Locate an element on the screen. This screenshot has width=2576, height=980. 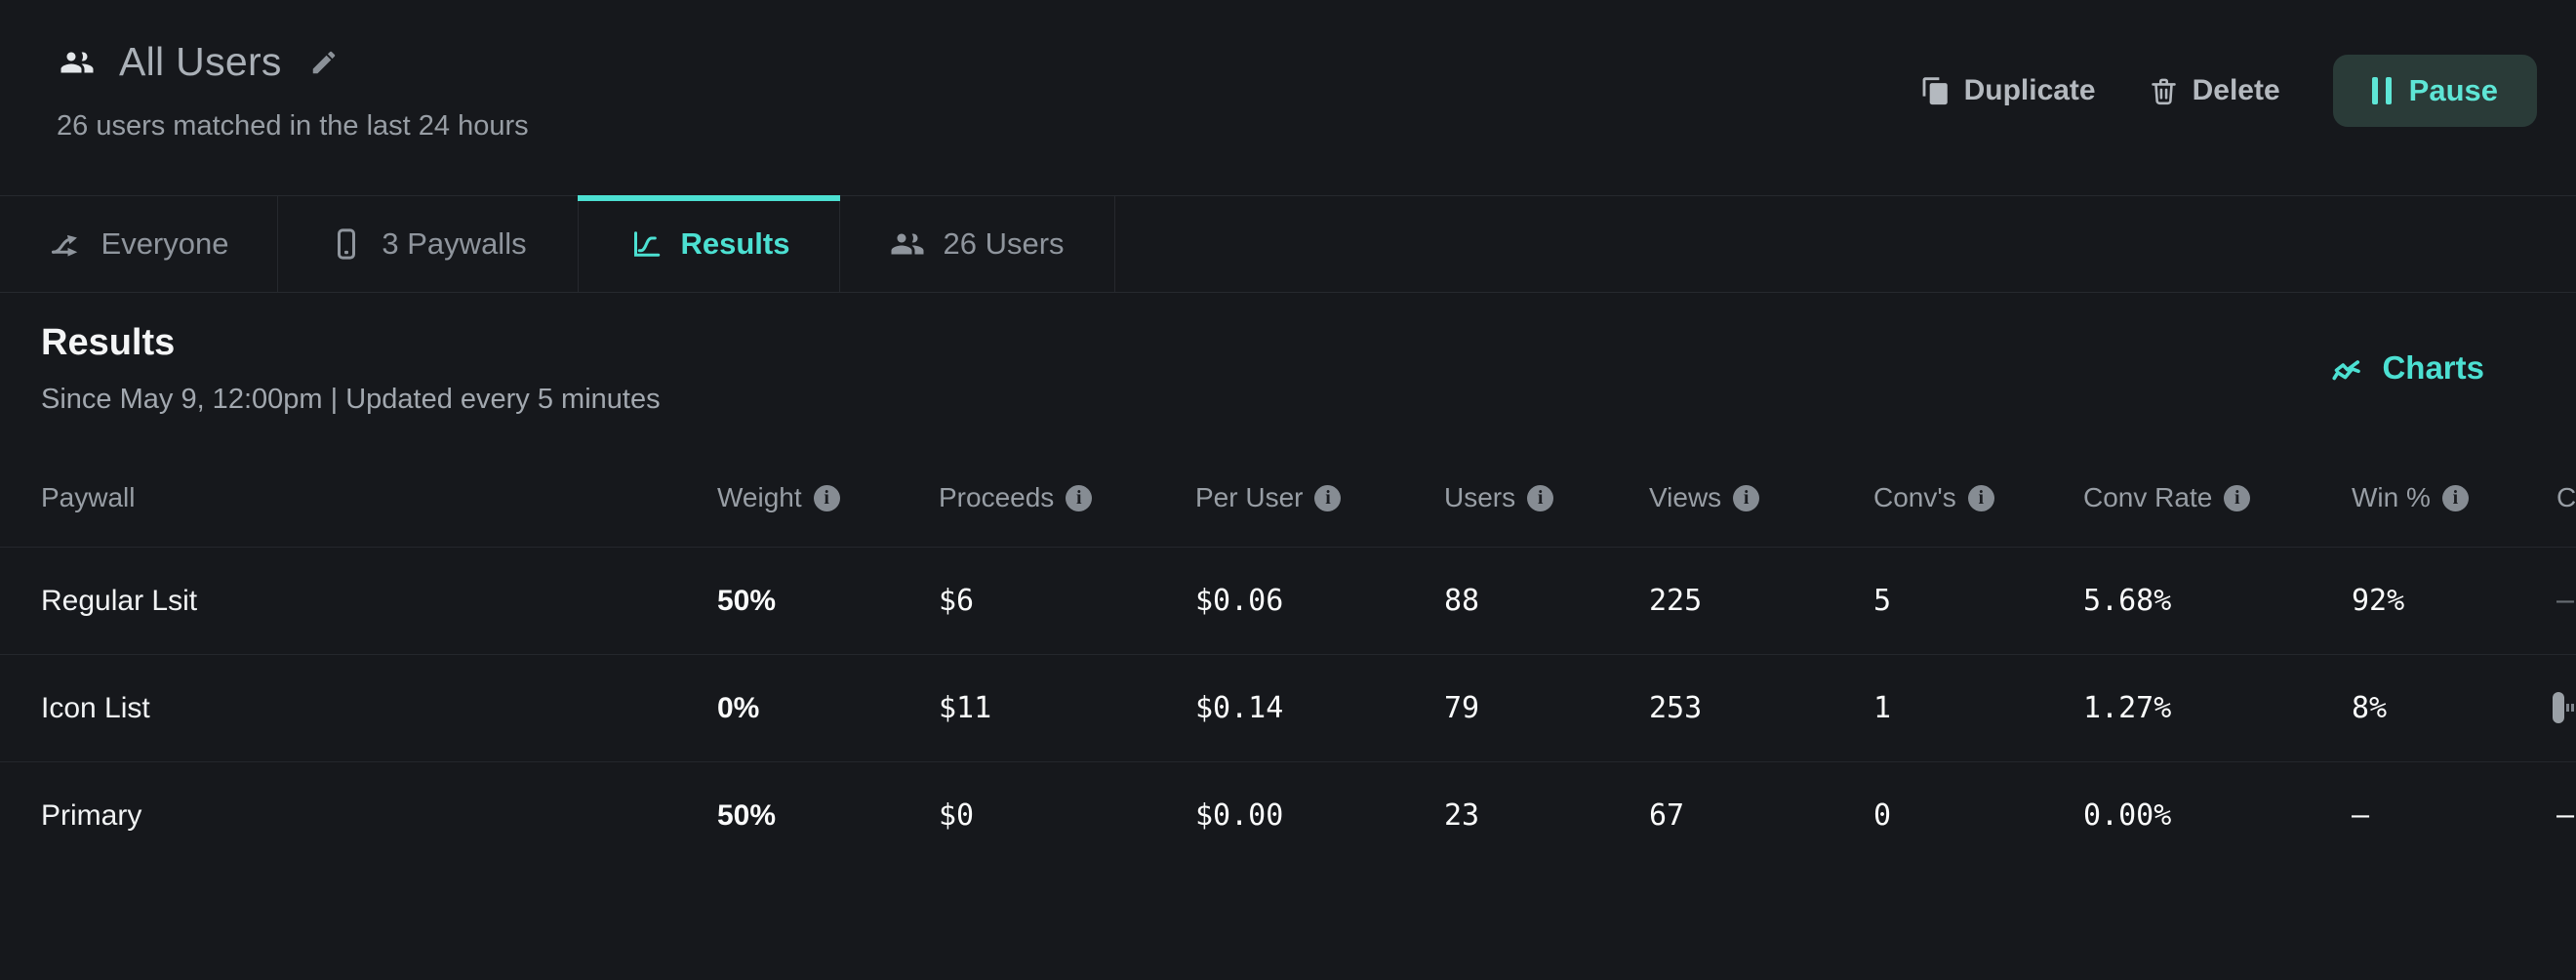
col-users: Users i is located at coordinates (1546, 497).